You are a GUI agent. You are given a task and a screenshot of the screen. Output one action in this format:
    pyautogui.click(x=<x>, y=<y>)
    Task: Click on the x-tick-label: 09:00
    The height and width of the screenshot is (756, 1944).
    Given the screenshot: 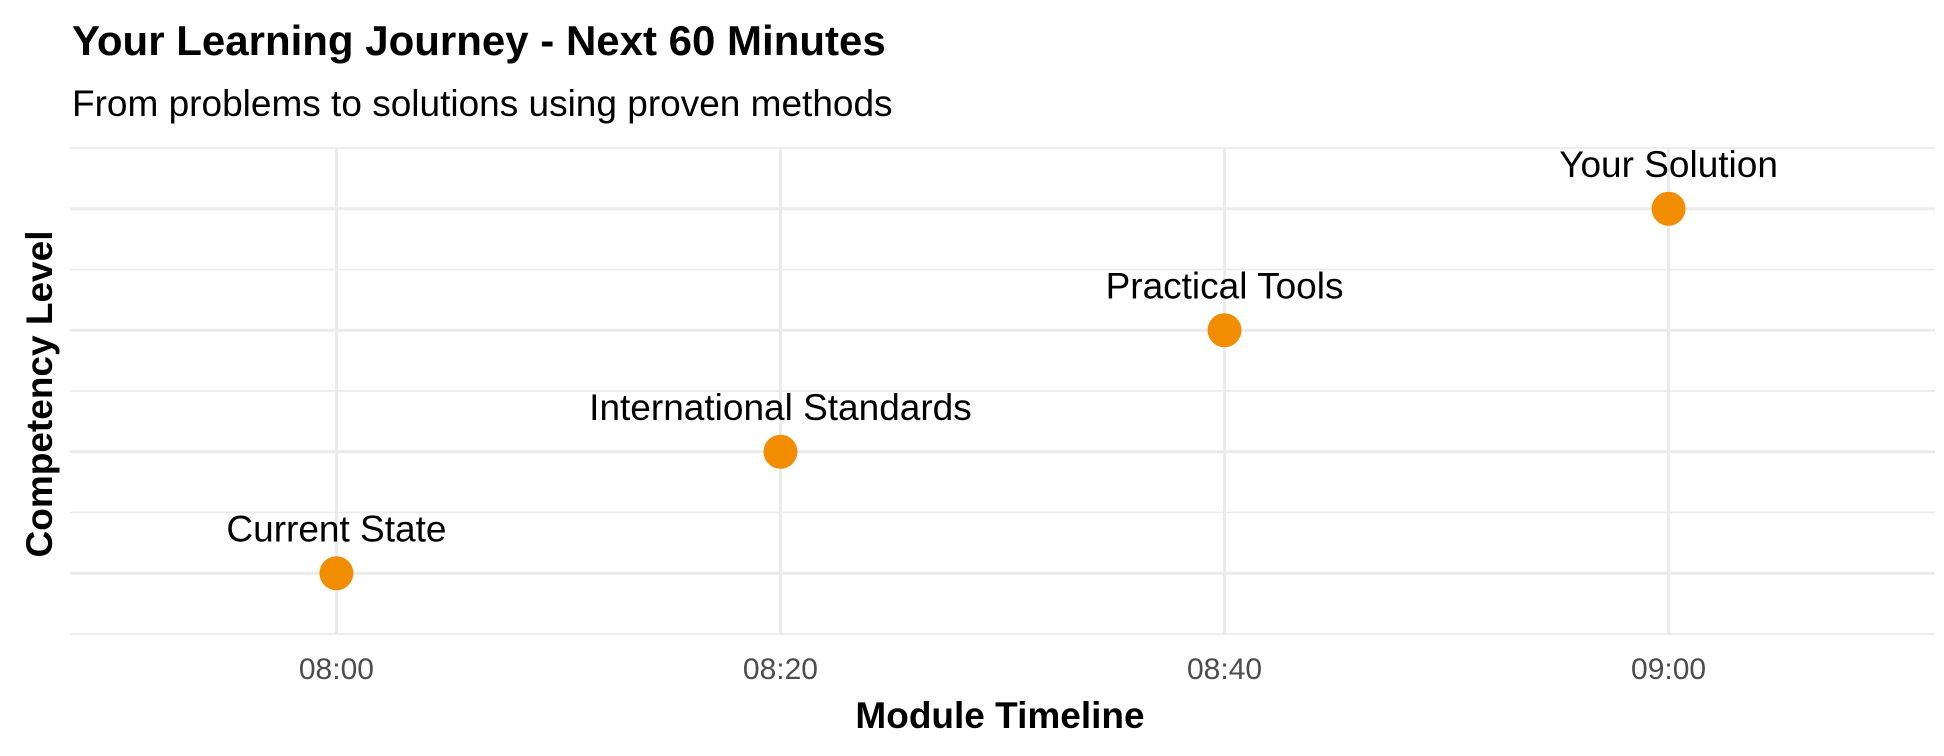 What is the action you would take?
    pyautogui.click(x=1668, y=669)
    